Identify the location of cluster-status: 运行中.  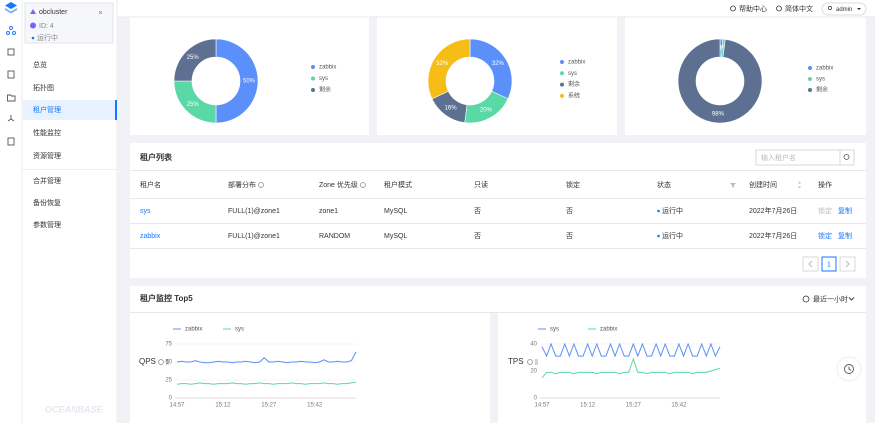
(47, 37).